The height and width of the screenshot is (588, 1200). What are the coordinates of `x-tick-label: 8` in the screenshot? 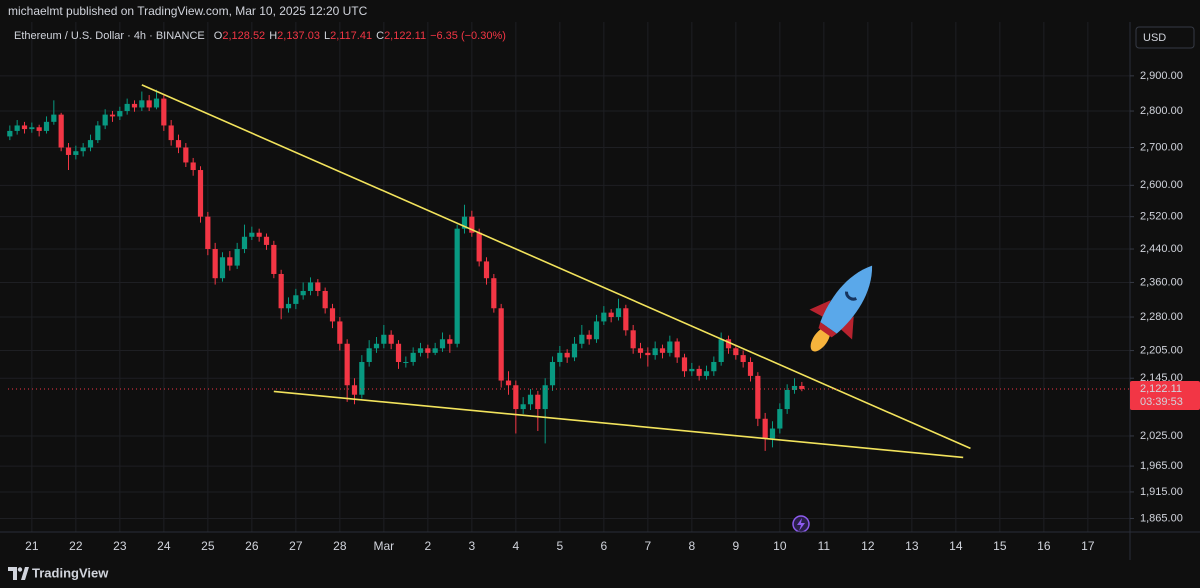 It's located at (691, 546).